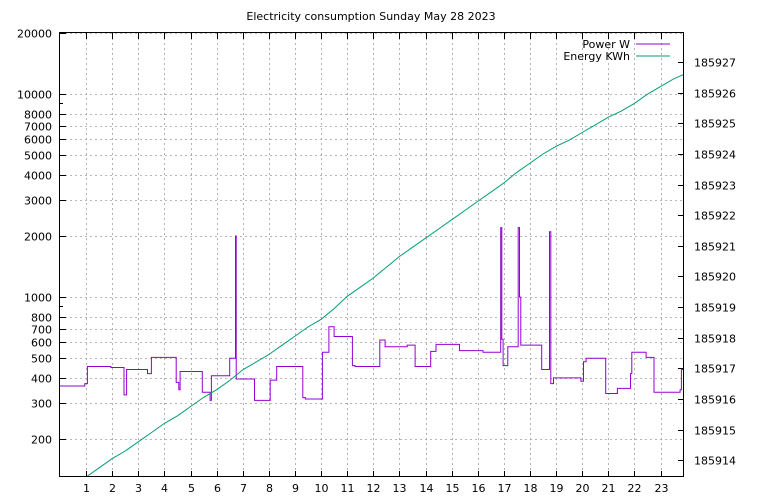 Image resolution: width=768 pixels, height=500 pixels. I want to click on y2-tick-label: 185915, so click(715, 431).